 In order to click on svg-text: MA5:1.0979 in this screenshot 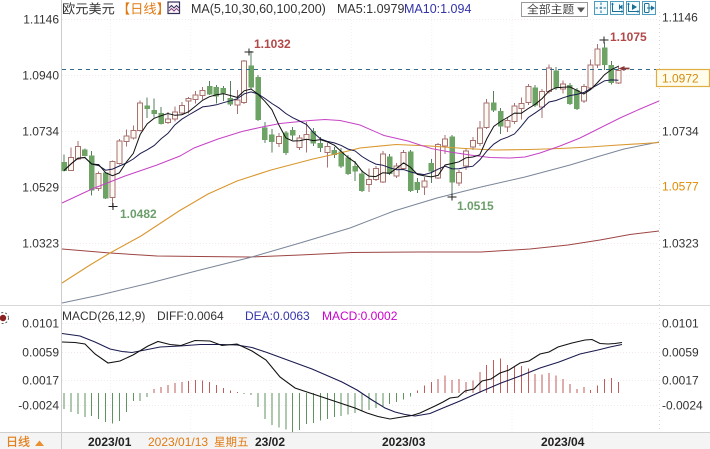, I will do `click(370, 9)`.